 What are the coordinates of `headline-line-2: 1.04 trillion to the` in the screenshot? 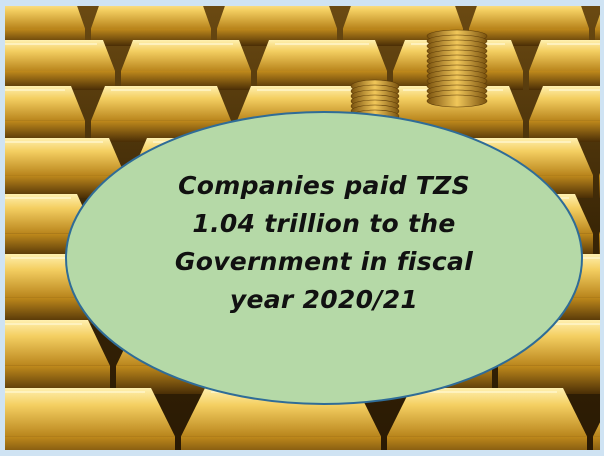 It's located at (324, 223).